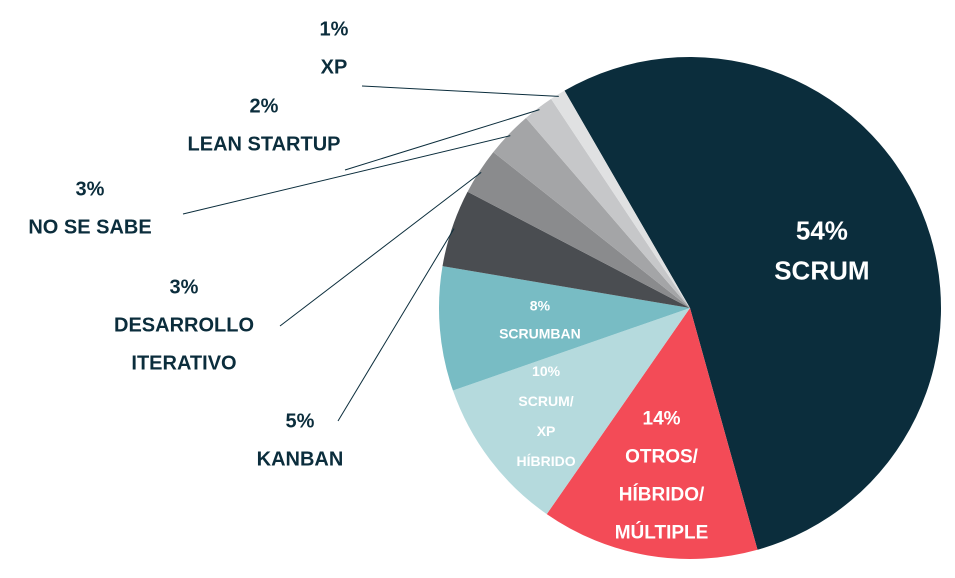 The image size is (955, 578). I want to click on slice-kanban-value: 5%, so click(300, 421).